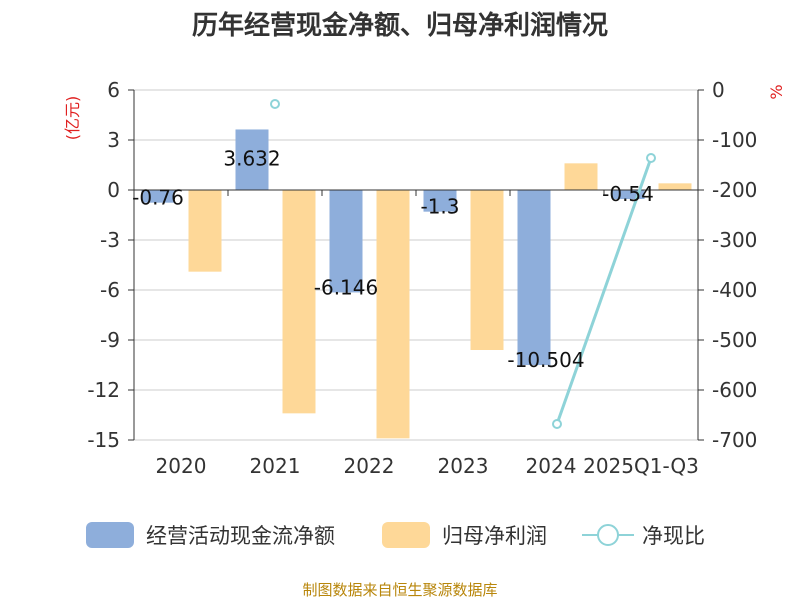 This screenshot has height=600, width=800. Describe the element at coordinates (734, 340) in the screenshot. I see `right-tick-label-5: -500` at that location.